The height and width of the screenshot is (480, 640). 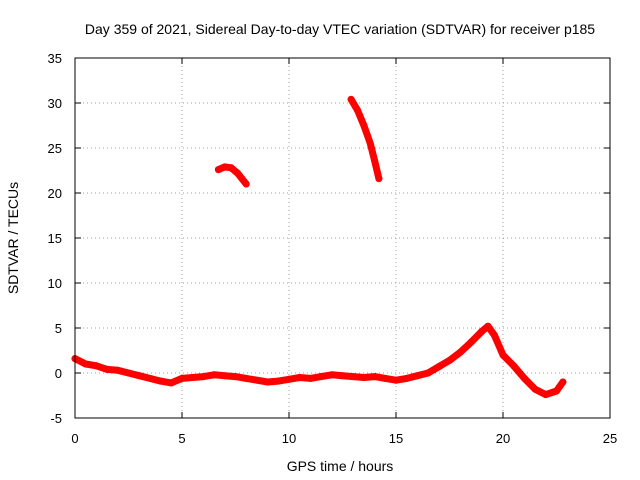 What do you see at coordinates (58, 328) in the screenshot?
I see `y-tick-label: 5` at bounding box center [58, 328].